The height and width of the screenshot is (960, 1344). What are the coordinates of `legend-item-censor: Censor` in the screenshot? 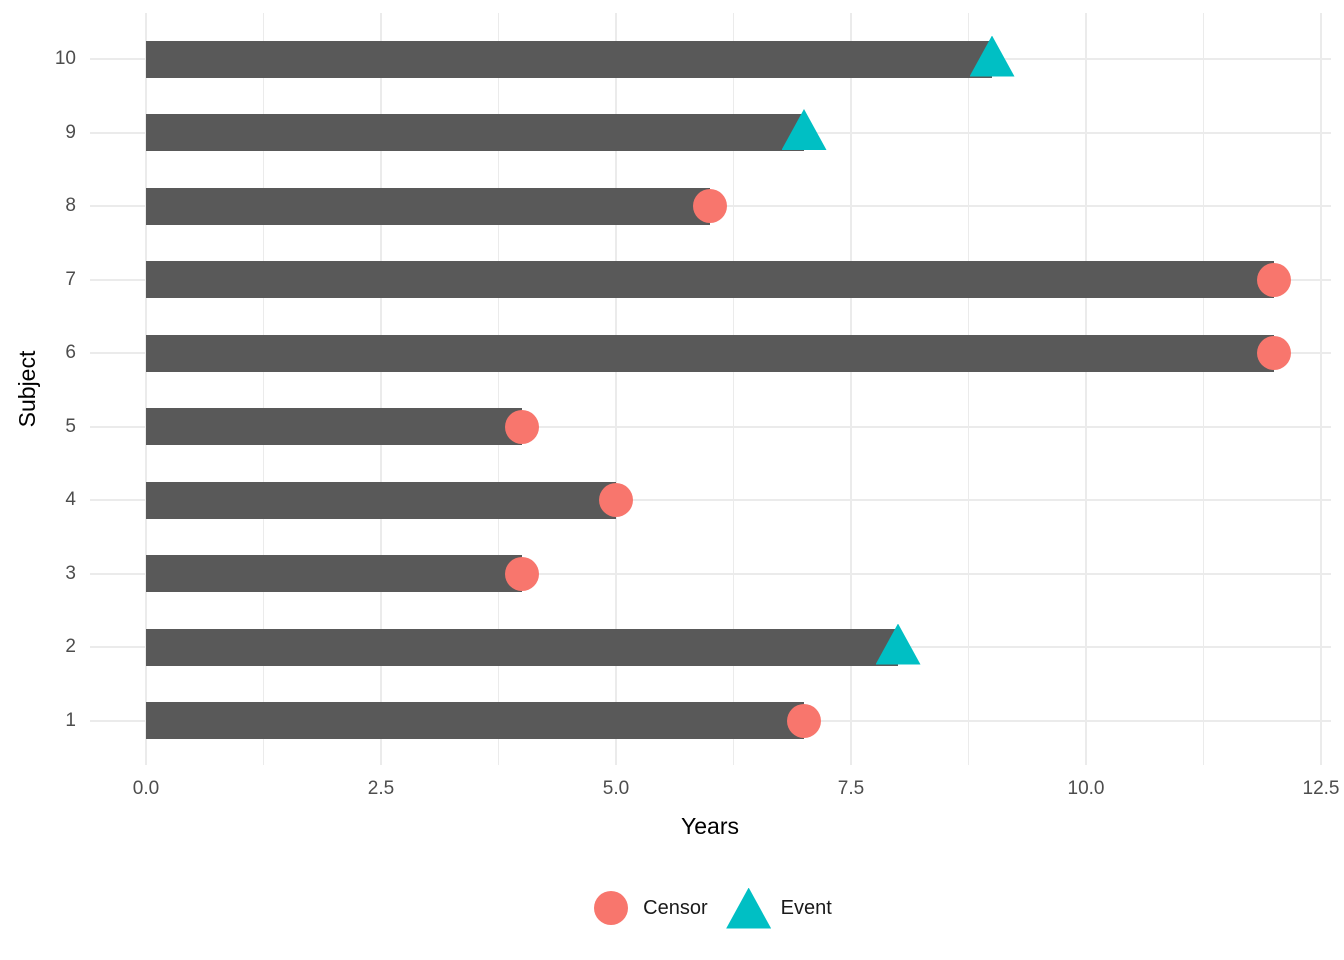 It's located at (648, 908).